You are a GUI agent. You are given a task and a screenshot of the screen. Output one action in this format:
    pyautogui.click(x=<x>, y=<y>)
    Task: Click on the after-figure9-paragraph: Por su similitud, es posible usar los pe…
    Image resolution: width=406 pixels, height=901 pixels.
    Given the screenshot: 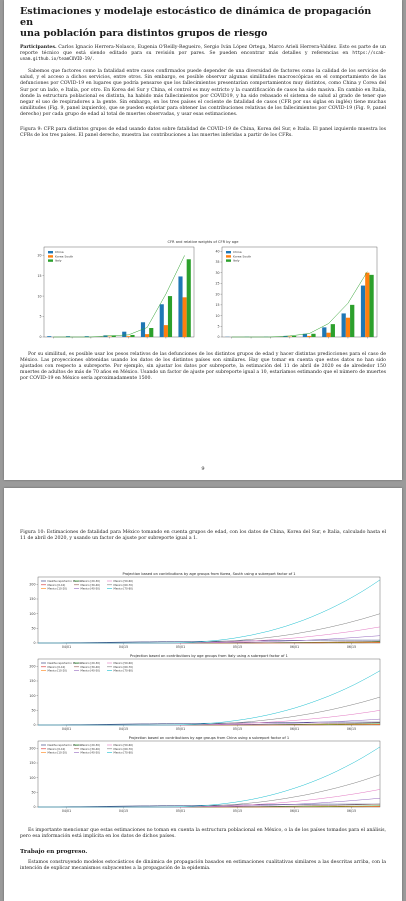 What is the action you would take?
    pyautogui.click(x=203, y=367)
    